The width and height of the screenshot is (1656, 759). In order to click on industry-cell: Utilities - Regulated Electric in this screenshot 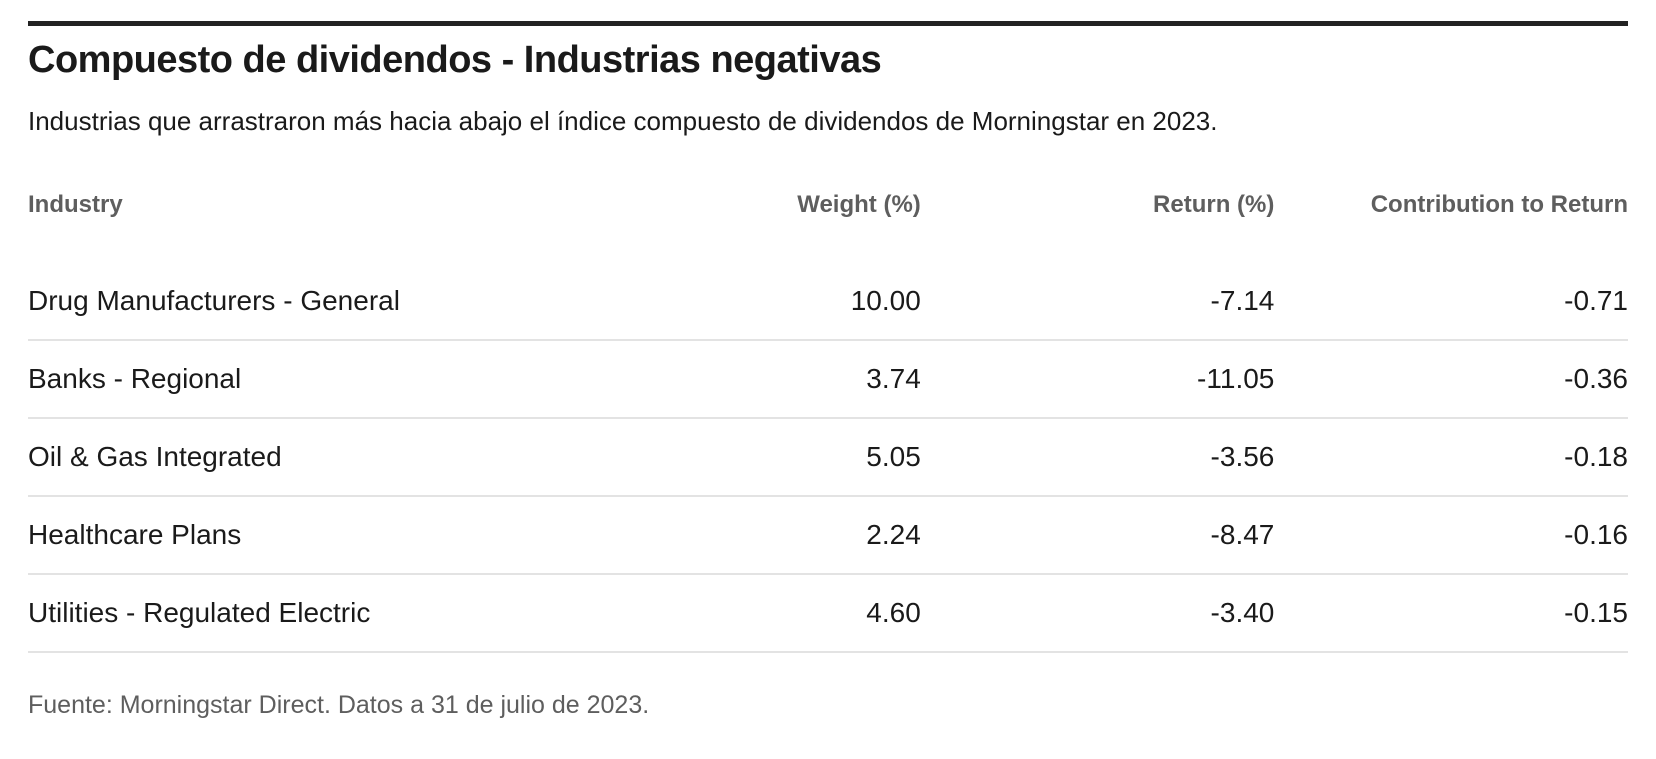, I will do `click(298, 613)`.